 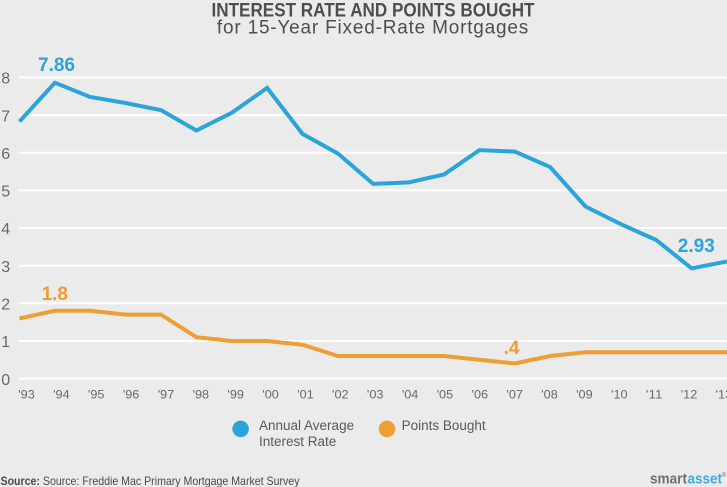 What do you see at coordinates (445, 394) in the screenshot?
I see `svg-text: '05` at bounding box center [445, 394].